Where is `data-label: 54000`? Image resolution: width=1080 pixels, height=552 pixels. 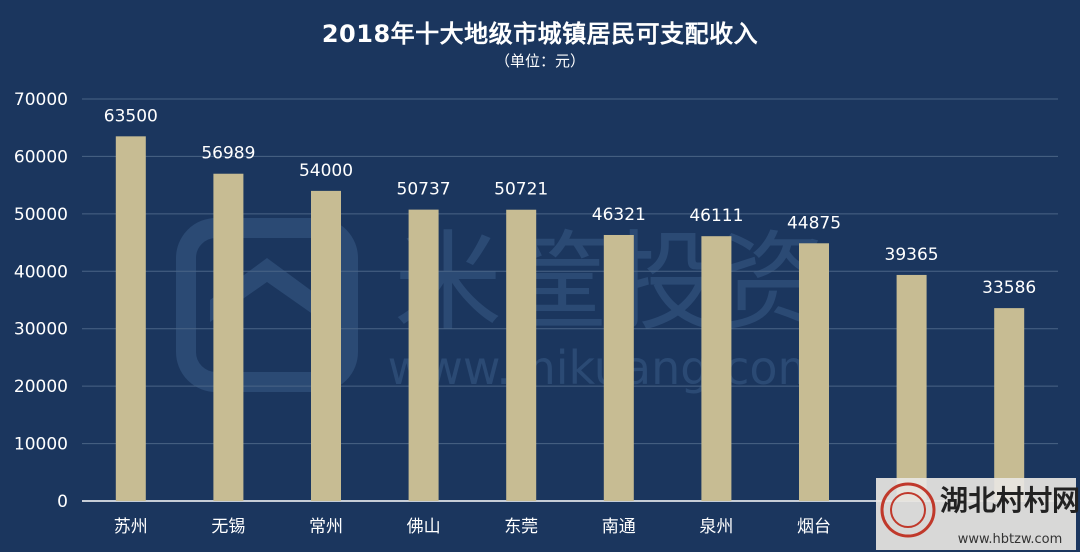 data-label: 54000 is located at coordinates (326, 171).